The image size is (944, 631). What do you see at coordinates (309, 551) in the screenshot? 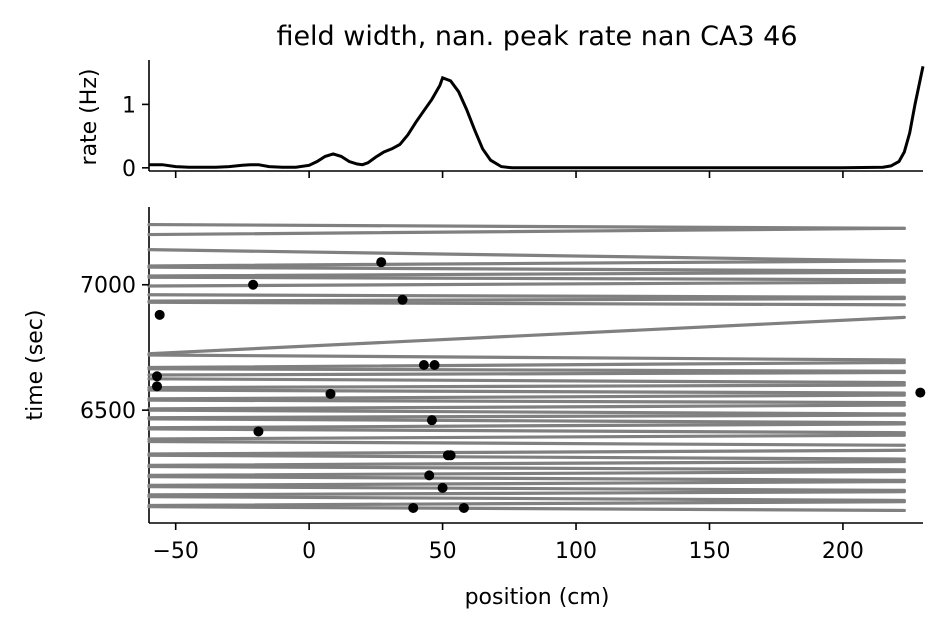
I see `raster-xtick-label: 0` at bounding box center [309, 551].